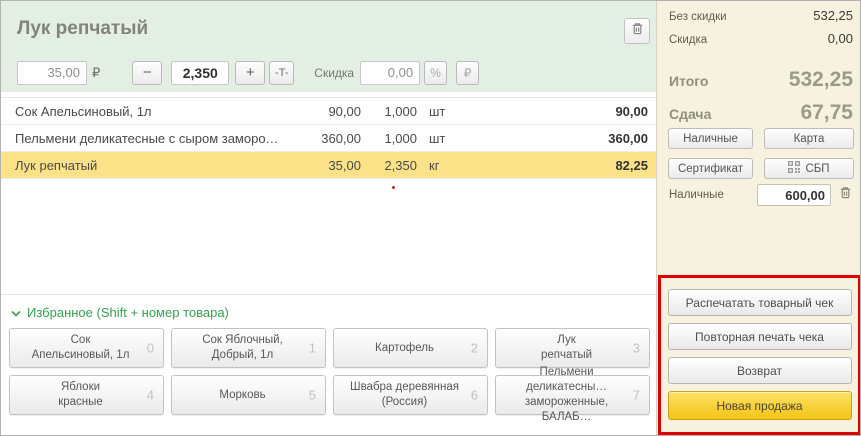 Image resolution: width=861 pixels, height=436 pixels. Describe the element at coordinates (474, 348) in the screenshot. I see `favorite-hotkey: 2` at that location.